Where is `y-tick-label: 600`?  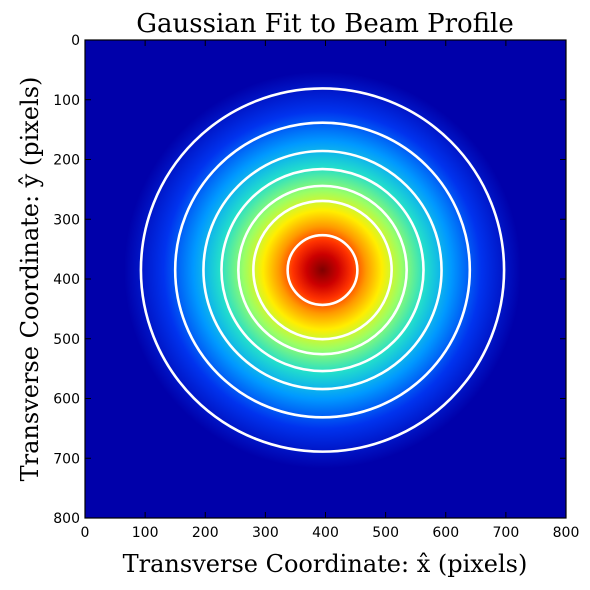
y-tick-label: 600 is located at coordinates (66, 400).